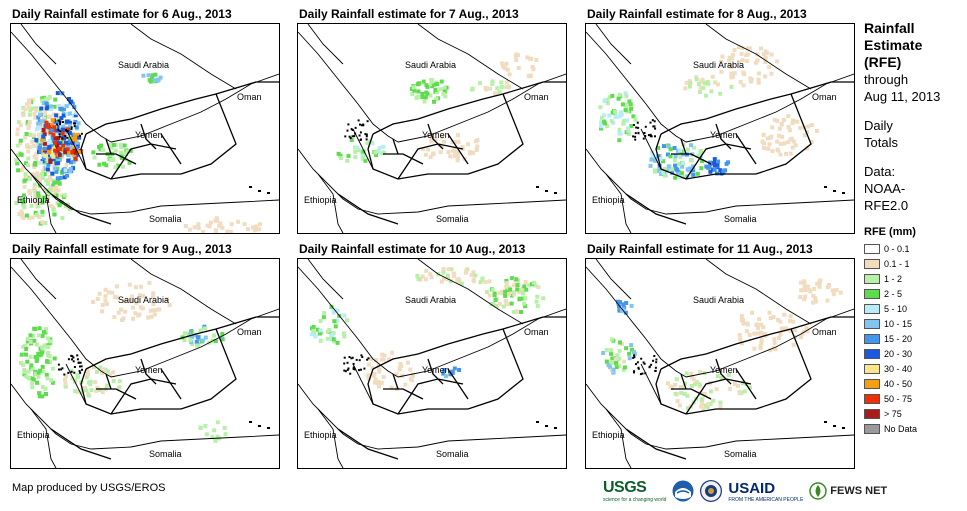 This screenshot has height=511, width=967. I want to click on label-somalia: Somalia, so click(740, 454).